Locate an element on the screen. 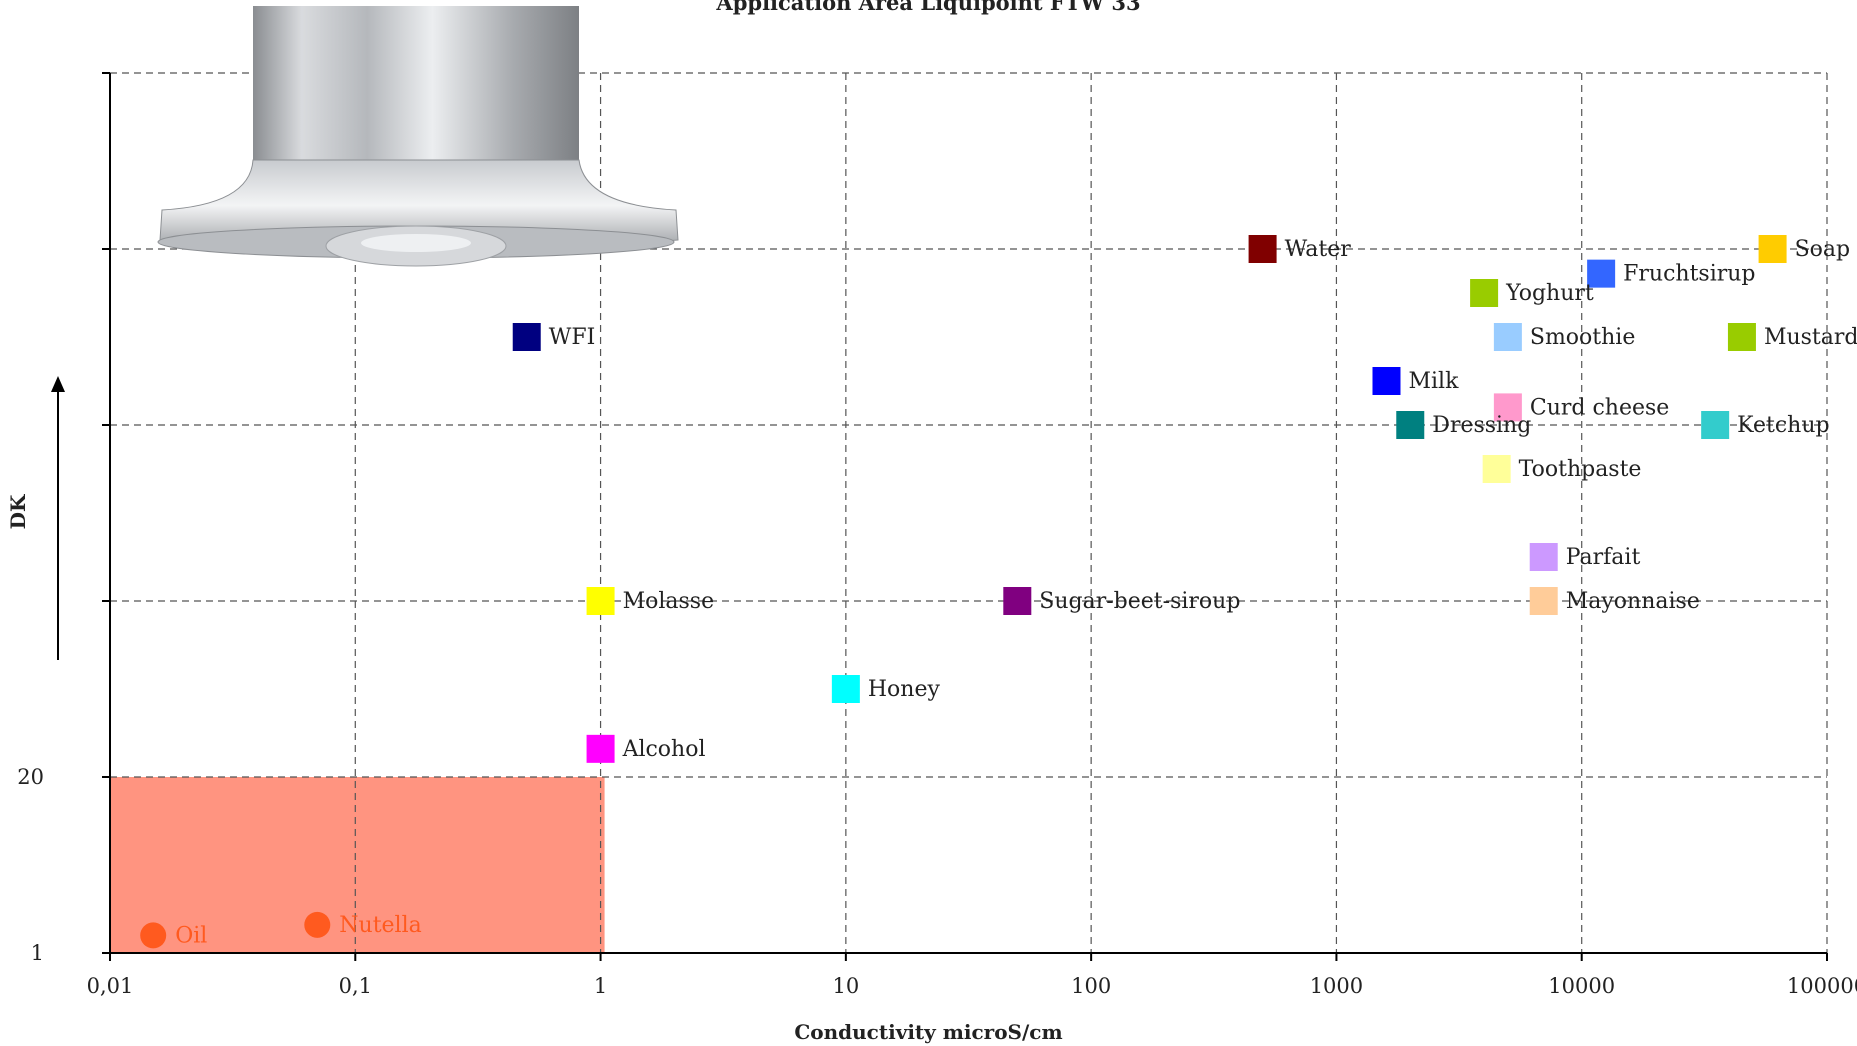  point-label-yoghurt: Yoghurt is located at coordinates (1549, 293).